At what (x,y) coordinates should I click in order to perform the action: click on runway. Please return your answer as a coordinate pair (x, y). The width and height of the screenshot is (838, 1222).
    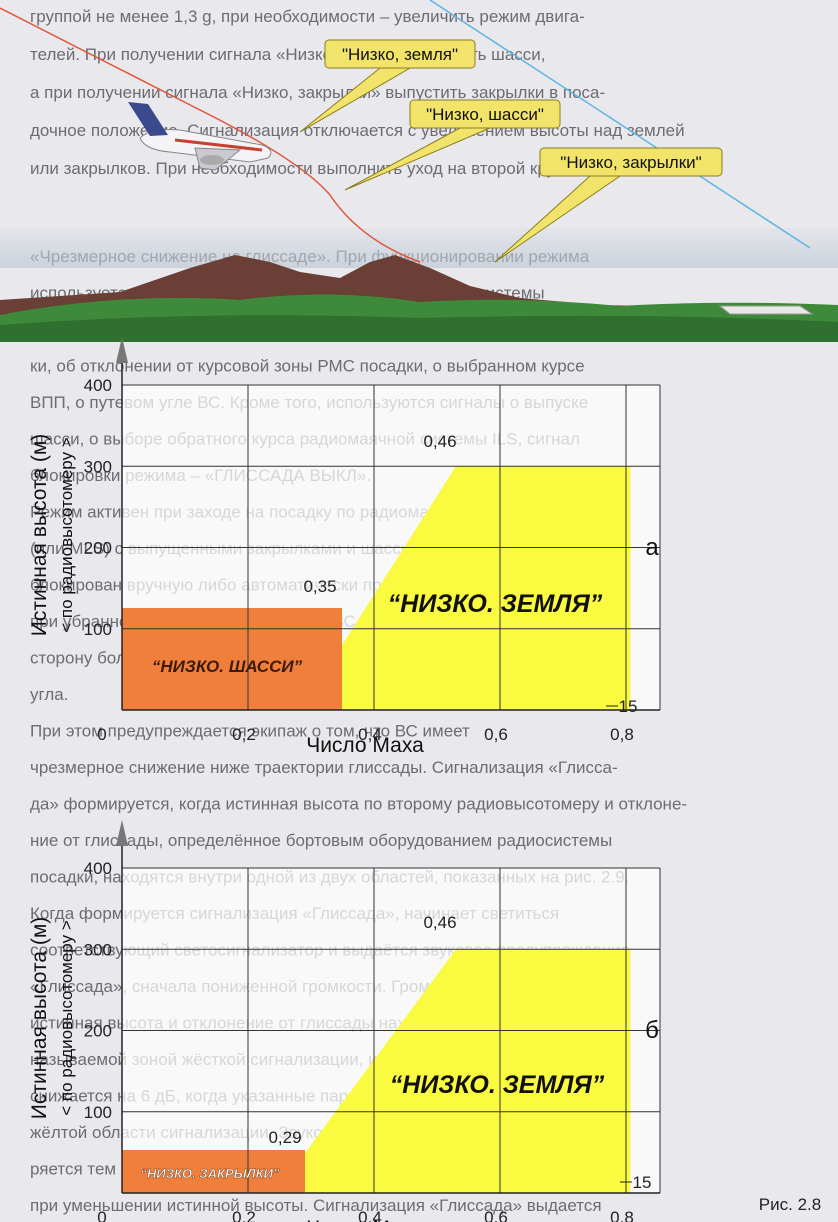
    Looking at the image, I should click on (766, 310).